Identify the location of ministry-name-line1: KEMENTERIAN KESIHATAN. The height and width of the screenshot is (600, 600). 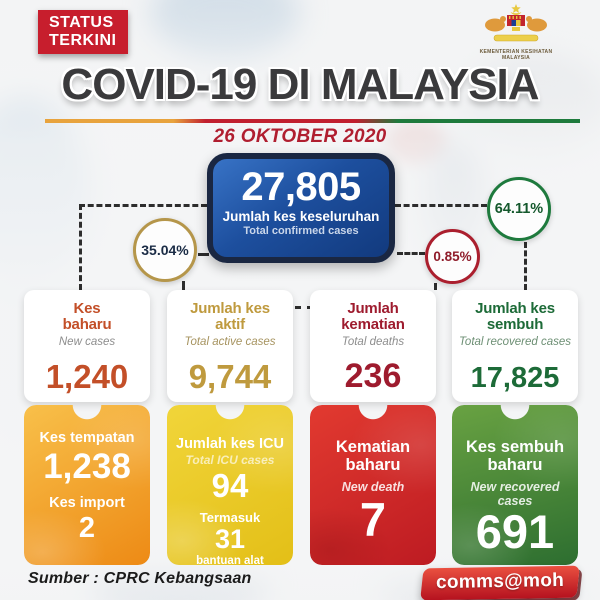
(516, 52).